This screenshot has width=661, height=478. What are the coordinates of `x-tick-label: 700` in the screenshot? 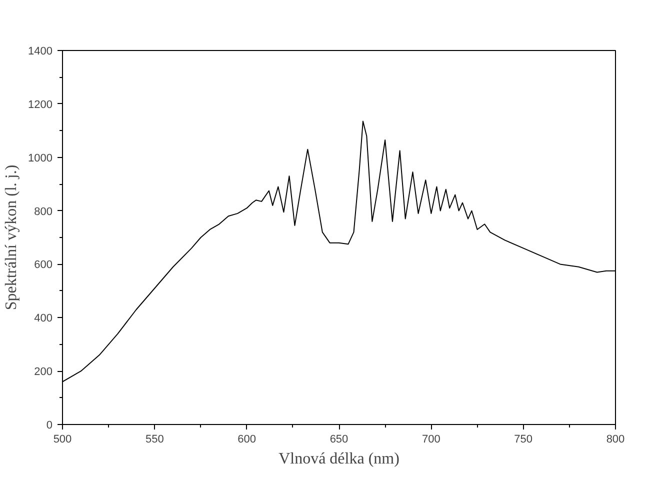 It's located at (431, 440).